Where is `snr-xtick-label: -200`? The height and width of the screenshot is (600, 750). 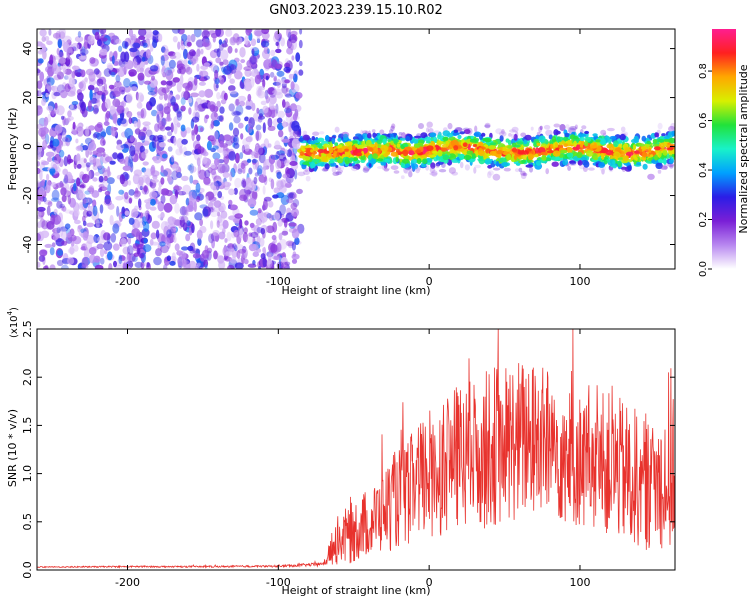 snr-xtick-label: -200 is located at coordinates (127, 582).